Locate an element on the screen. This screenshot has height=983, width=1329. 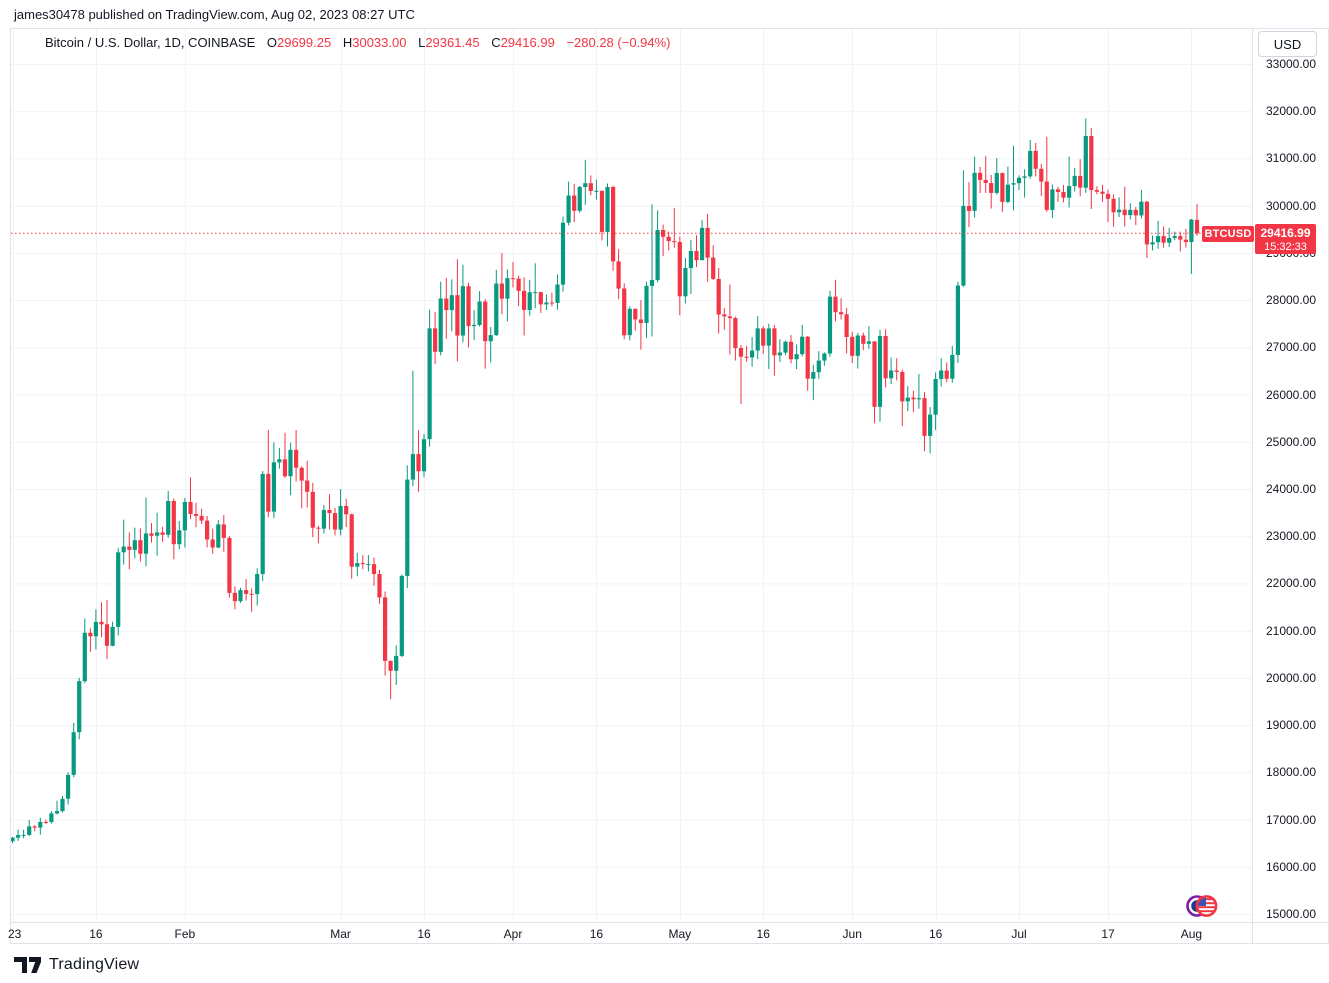
frame-border-left is located at coordinates (10, 486).